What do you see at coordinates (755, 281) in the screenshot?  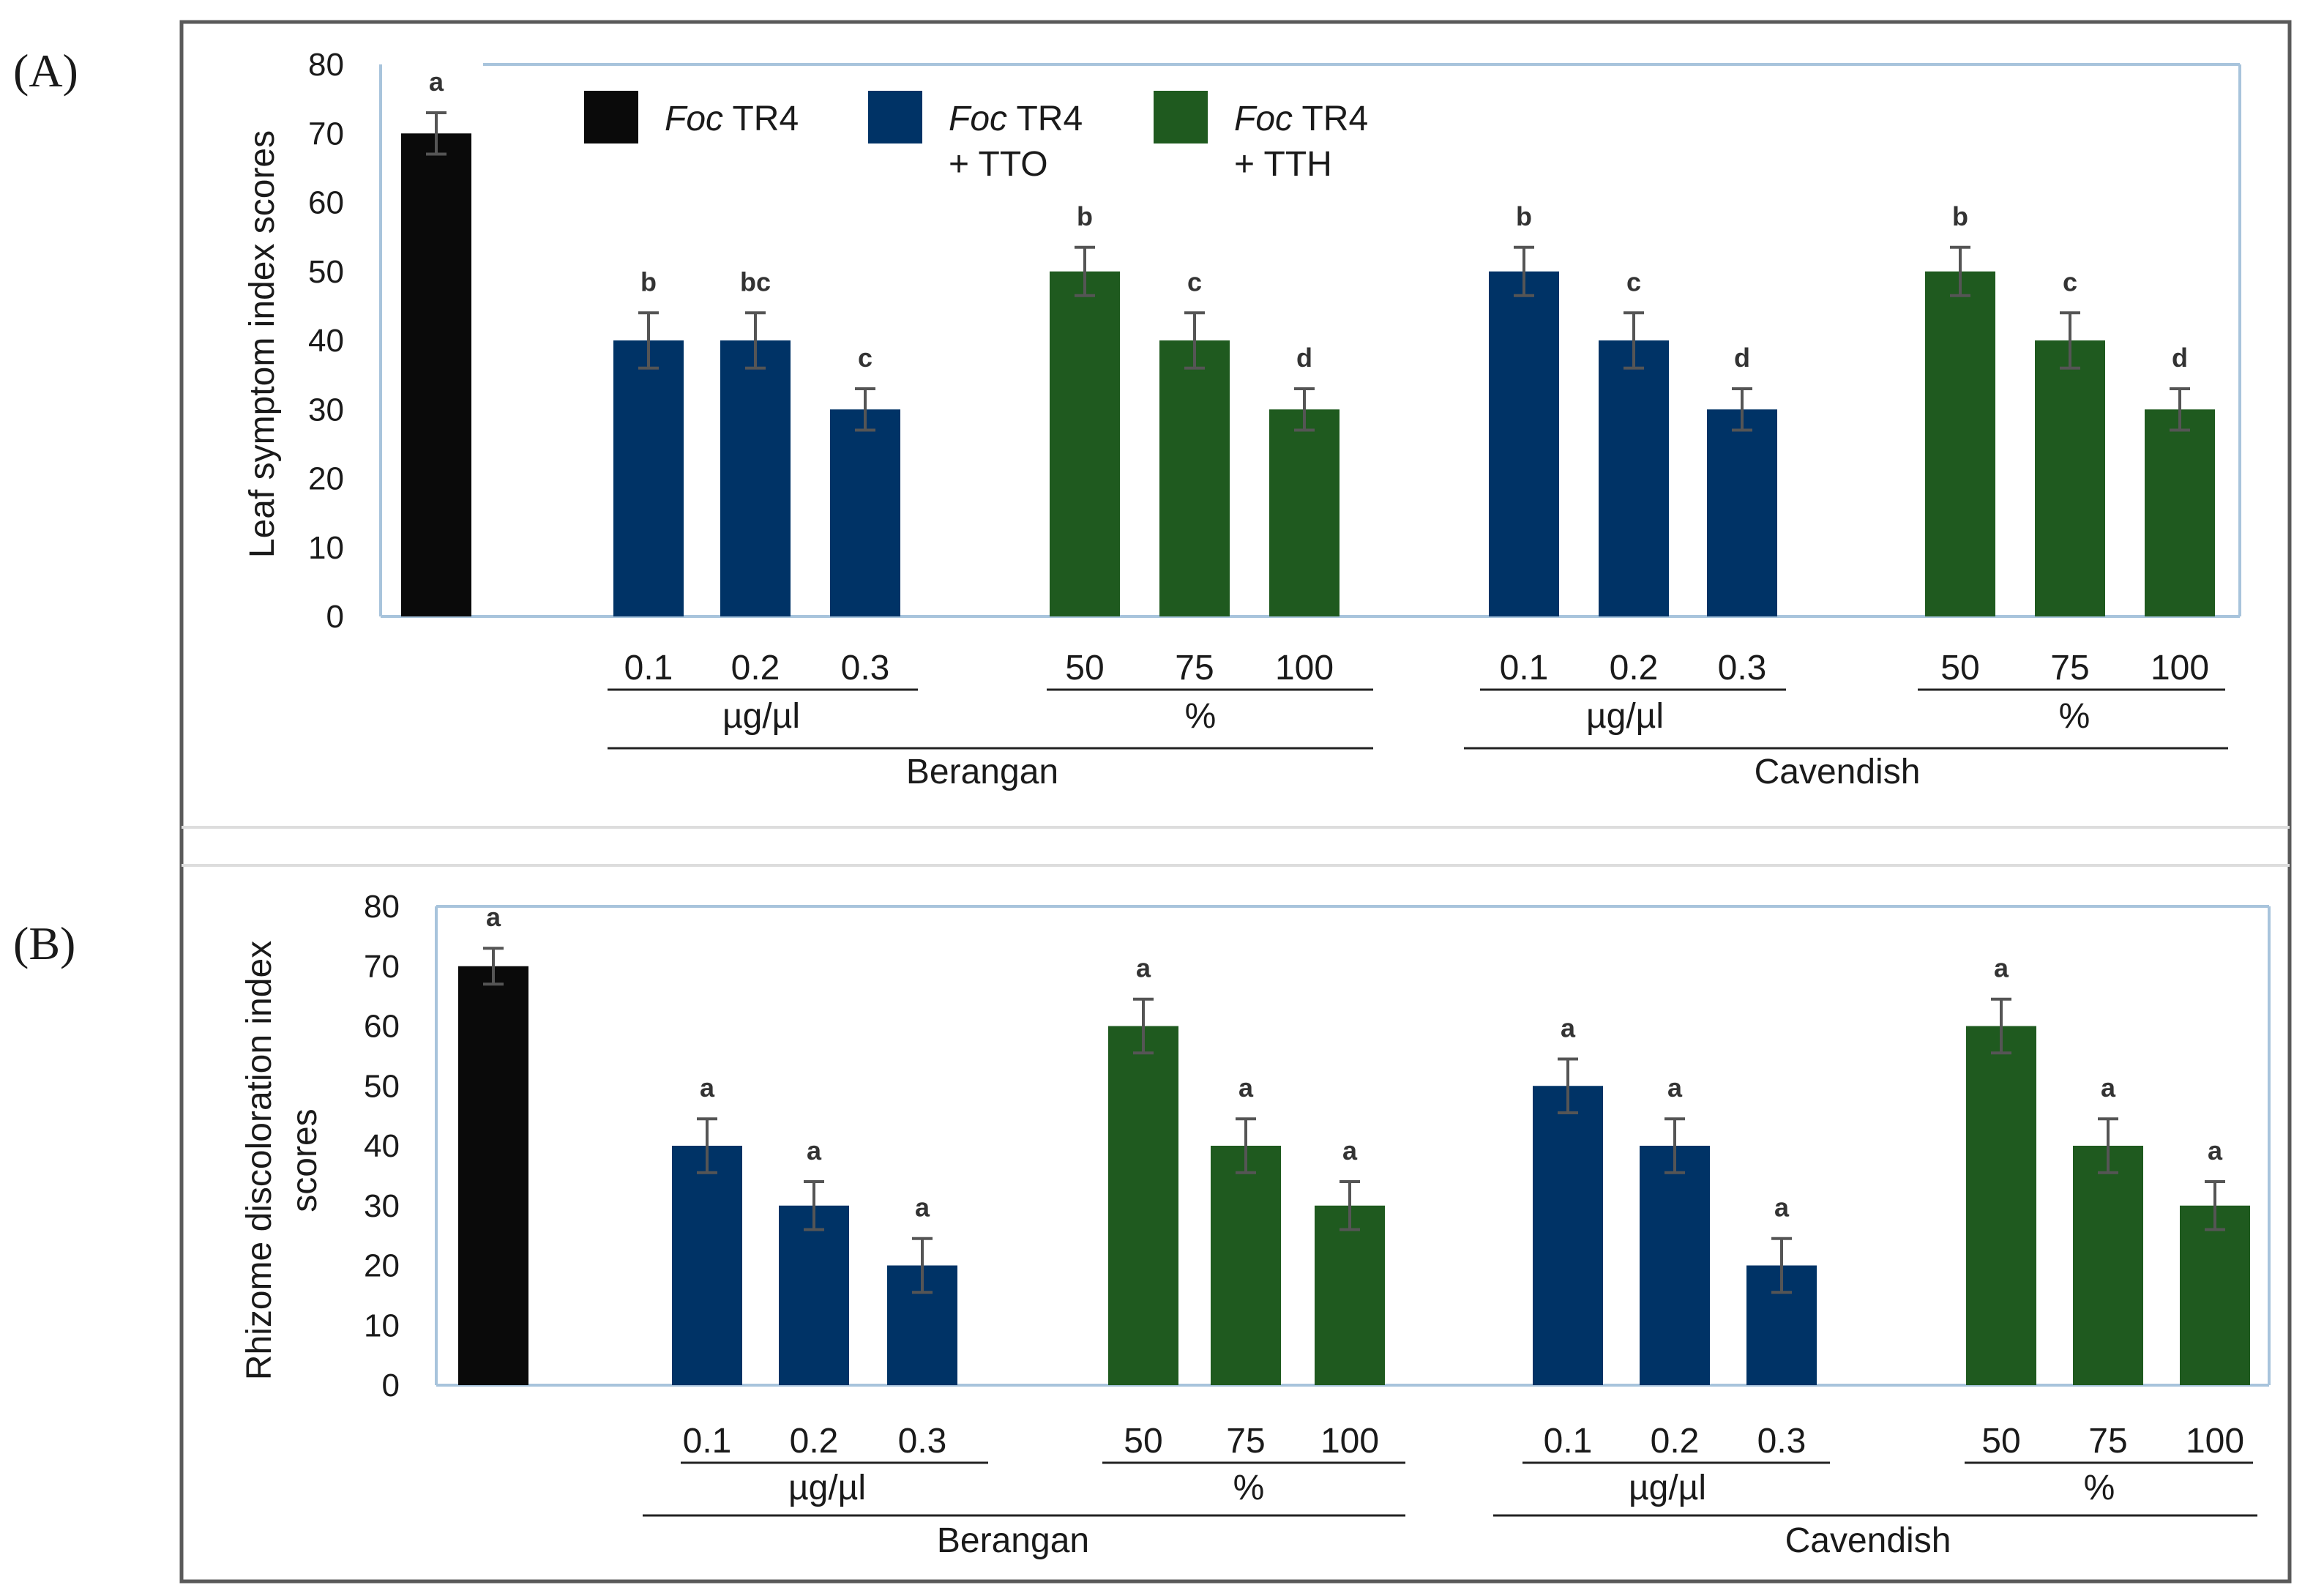 I see `panel-a-significance-letter: bc` at bounding box center [755, 281].